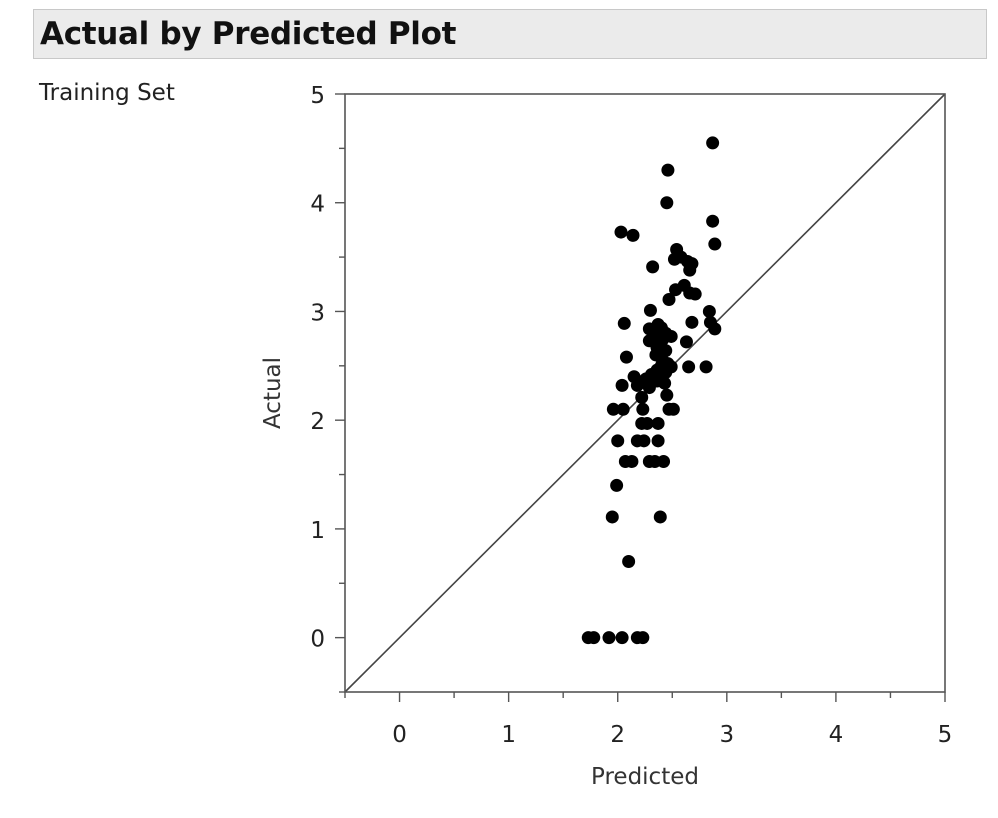 This screenshot has height=818, width=998. Describe the element at coordinates (317, 422) in the screenshot. I see `y-tick-label: 2` at that location.